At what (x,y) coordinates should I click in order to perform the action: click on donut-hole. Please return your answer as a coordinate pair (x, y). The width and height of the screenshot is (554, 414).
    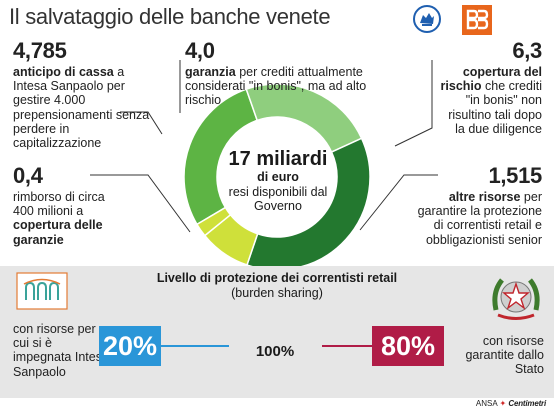
    Looking at the image, I should click on (277, 177).